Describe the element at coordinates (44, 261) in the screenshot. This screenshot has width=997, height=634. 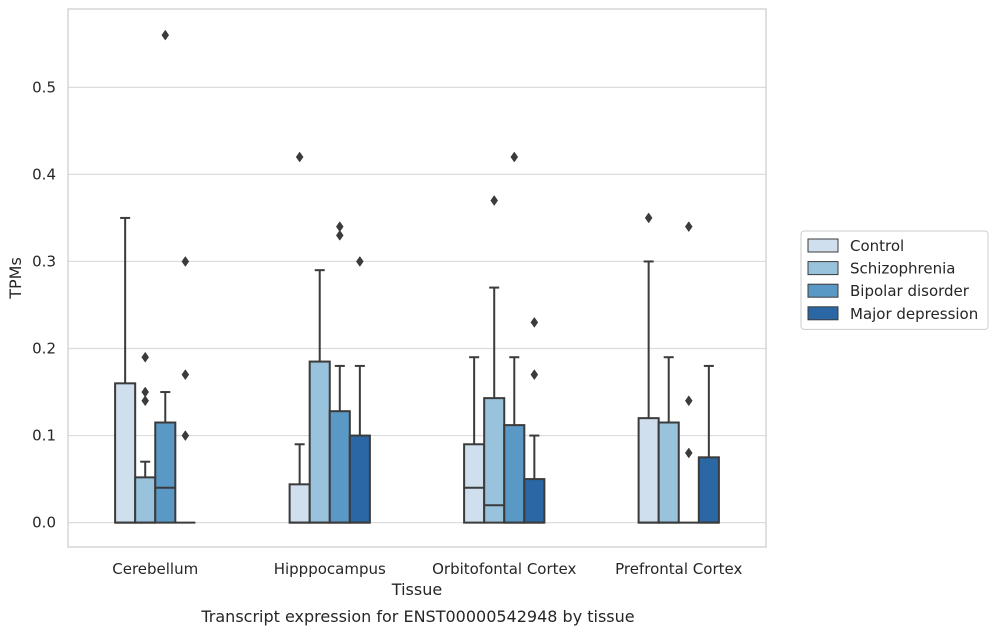
I see `y-tick-label: 0.3` at that location.